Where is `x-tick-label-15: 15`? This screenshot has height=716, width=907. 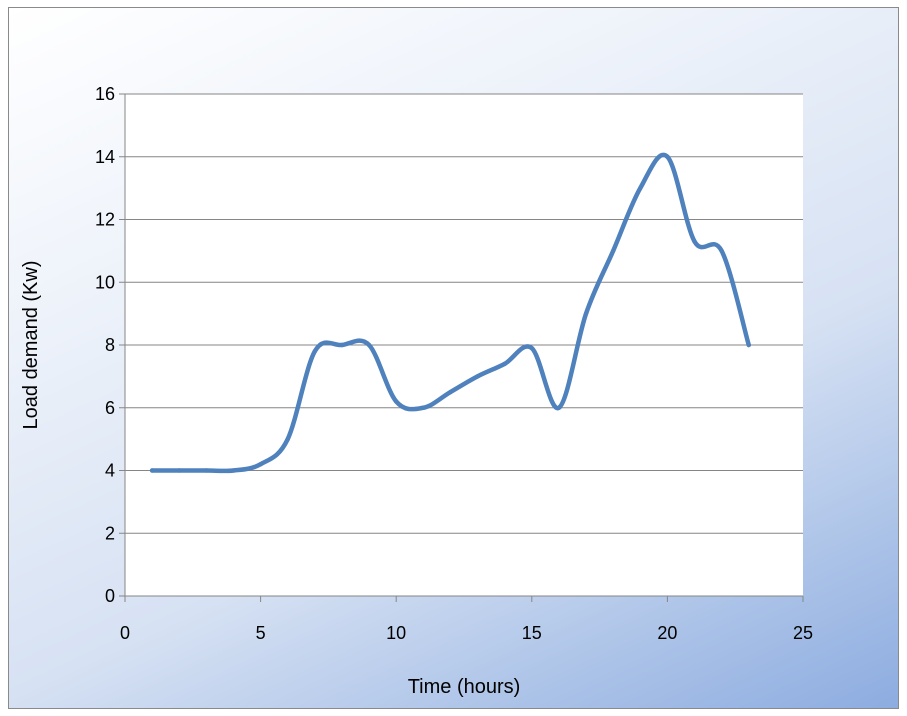
x-tick-label-15: 15 is located at coordinates (532, 633).